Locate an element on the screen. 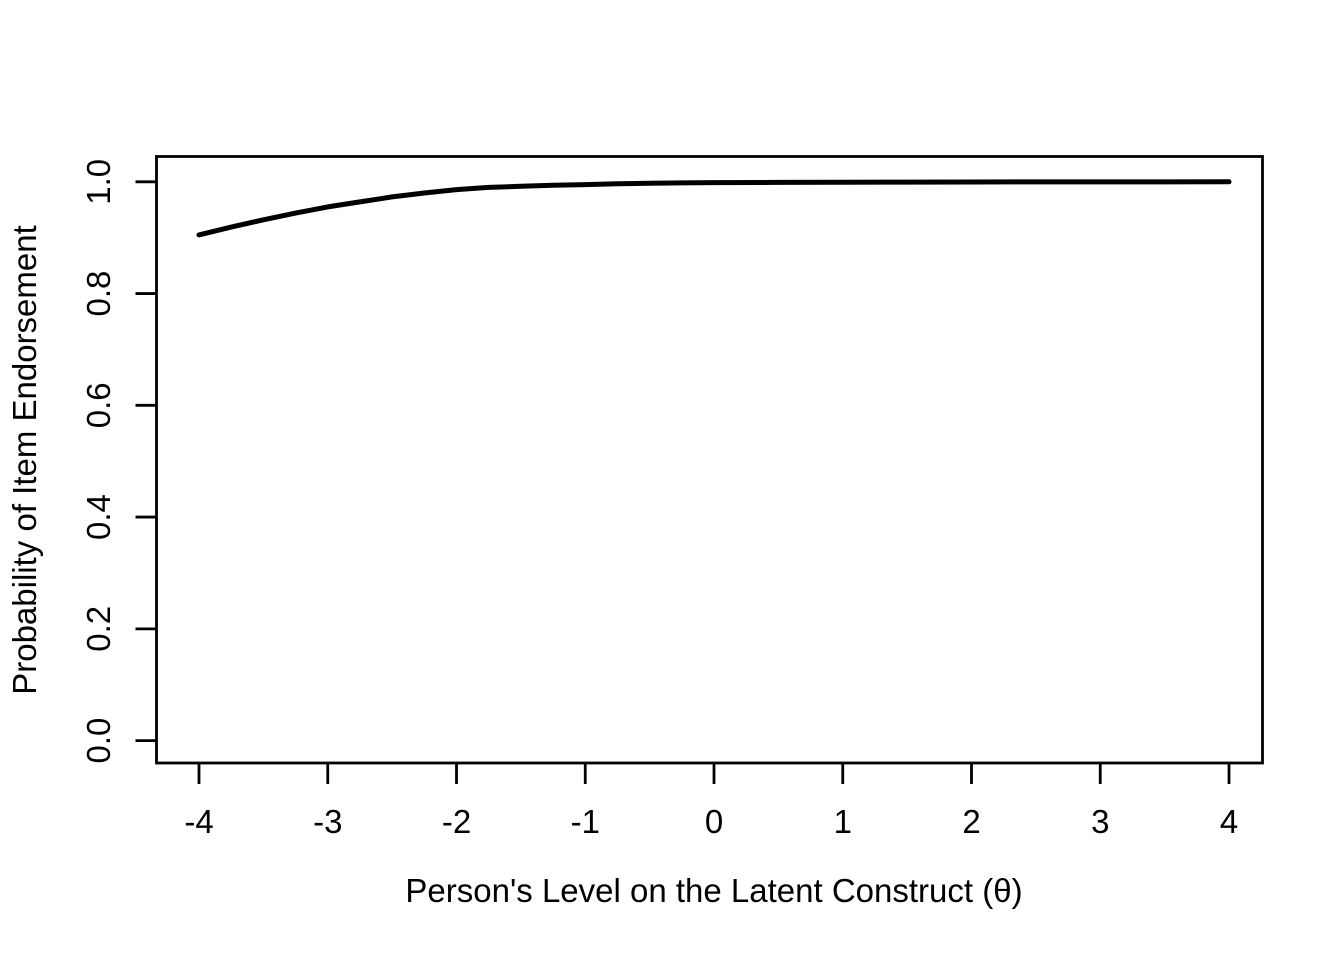 The height and width of the screenshot is (960, 1344). x-tick-label: -1 is located at coordinates (585, 821).